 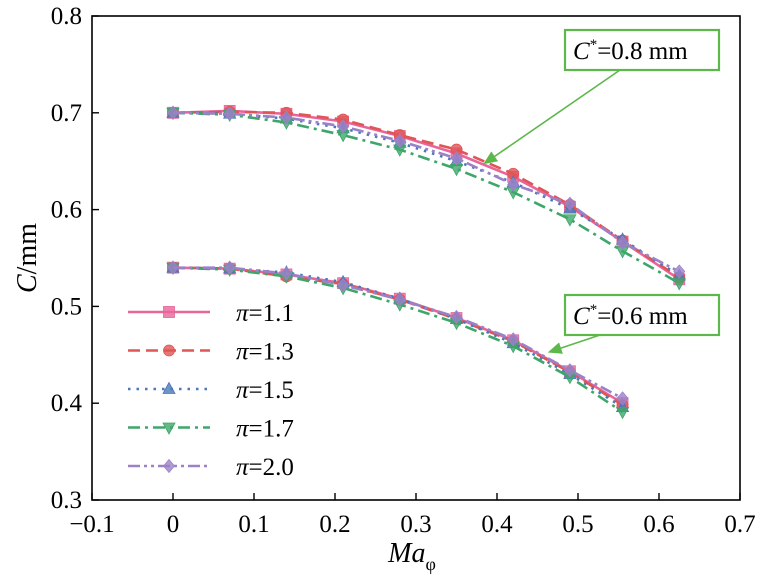 What do you see at coordinates (334, 524) in the screenshot?
I see `x-tick-label: 0.2` at bounding box center [334, 524].